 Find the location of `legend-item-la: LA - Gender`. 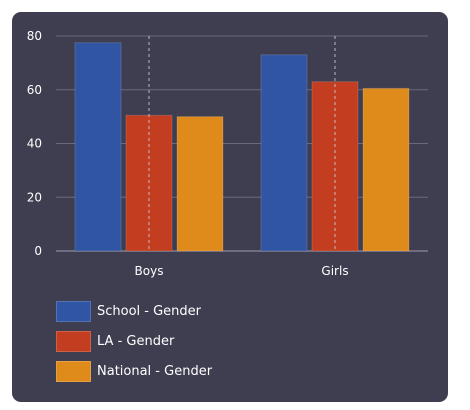

legend-item-la: LA - Gender is located at coordinates (115, 341).